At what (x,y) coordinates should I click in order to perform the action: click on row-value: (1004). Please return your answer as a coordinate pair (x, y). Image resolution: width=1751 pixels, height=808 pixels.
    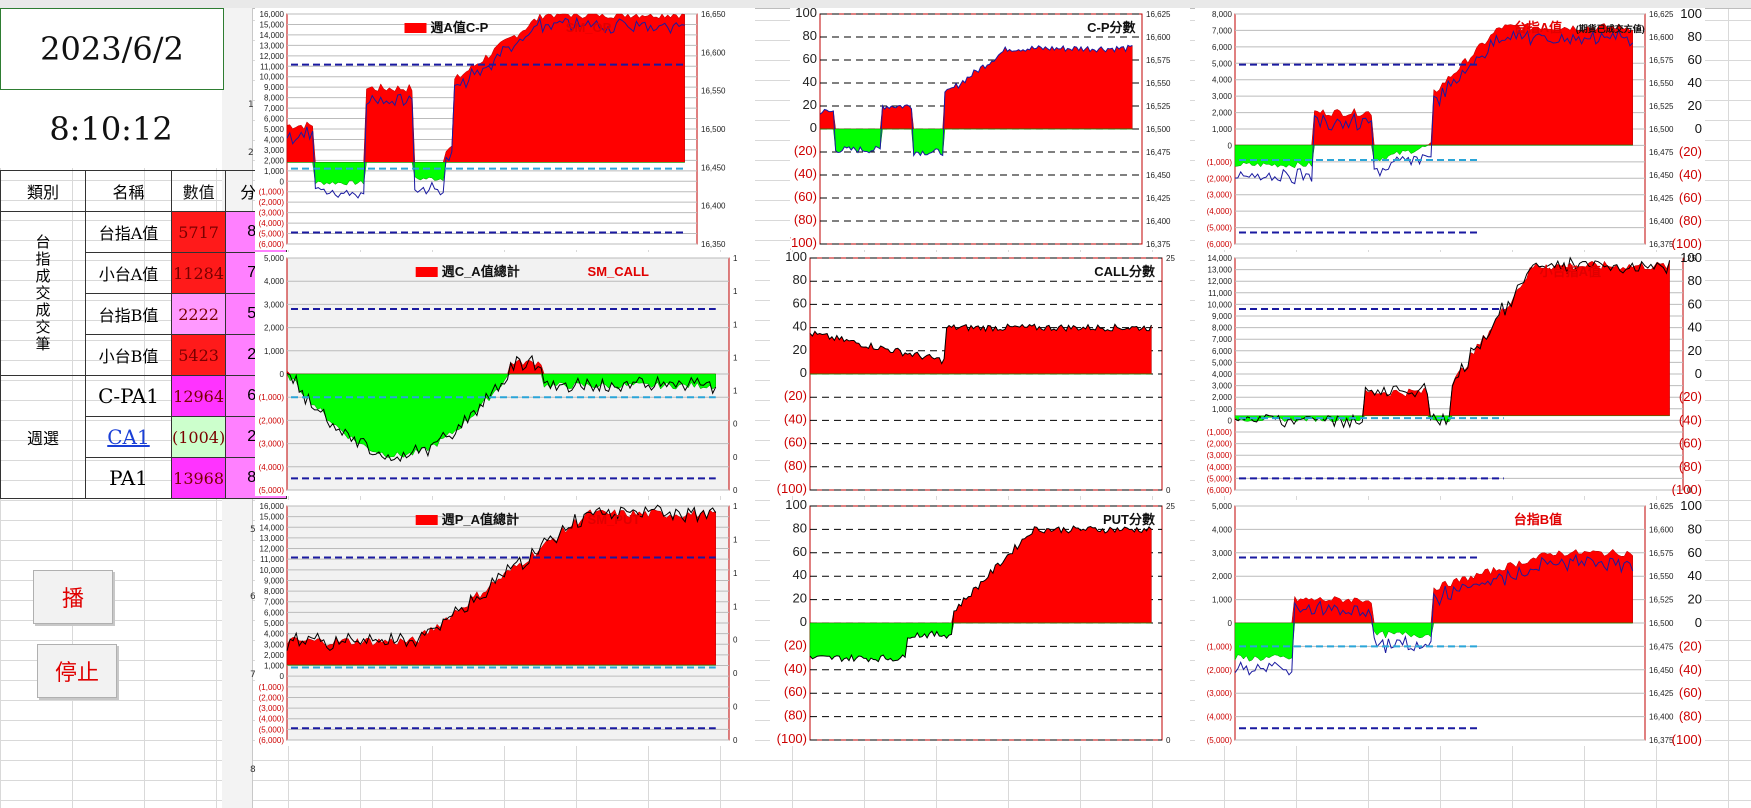
    Looking at the image, I should click on (198, 437).